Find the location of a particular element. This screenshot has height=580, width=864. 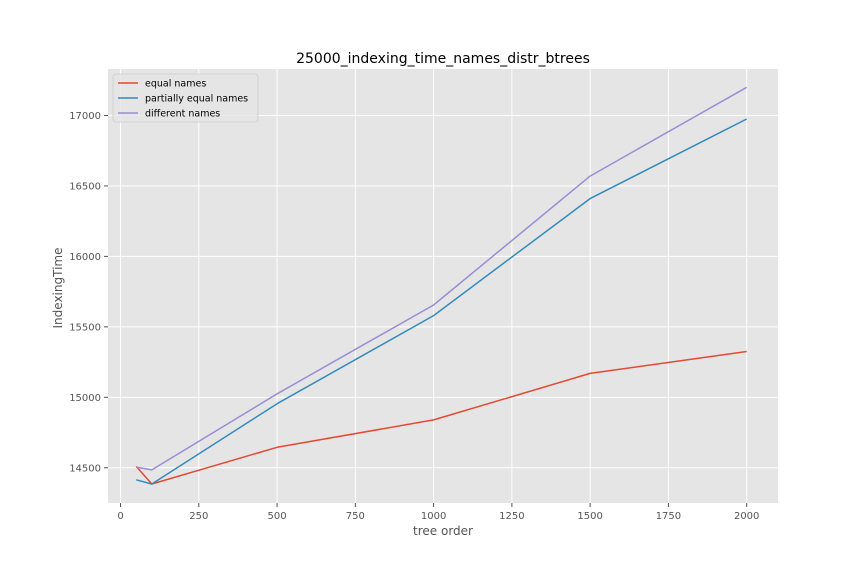

x-tick-label: 1250 is located at coordinates (511, 516).